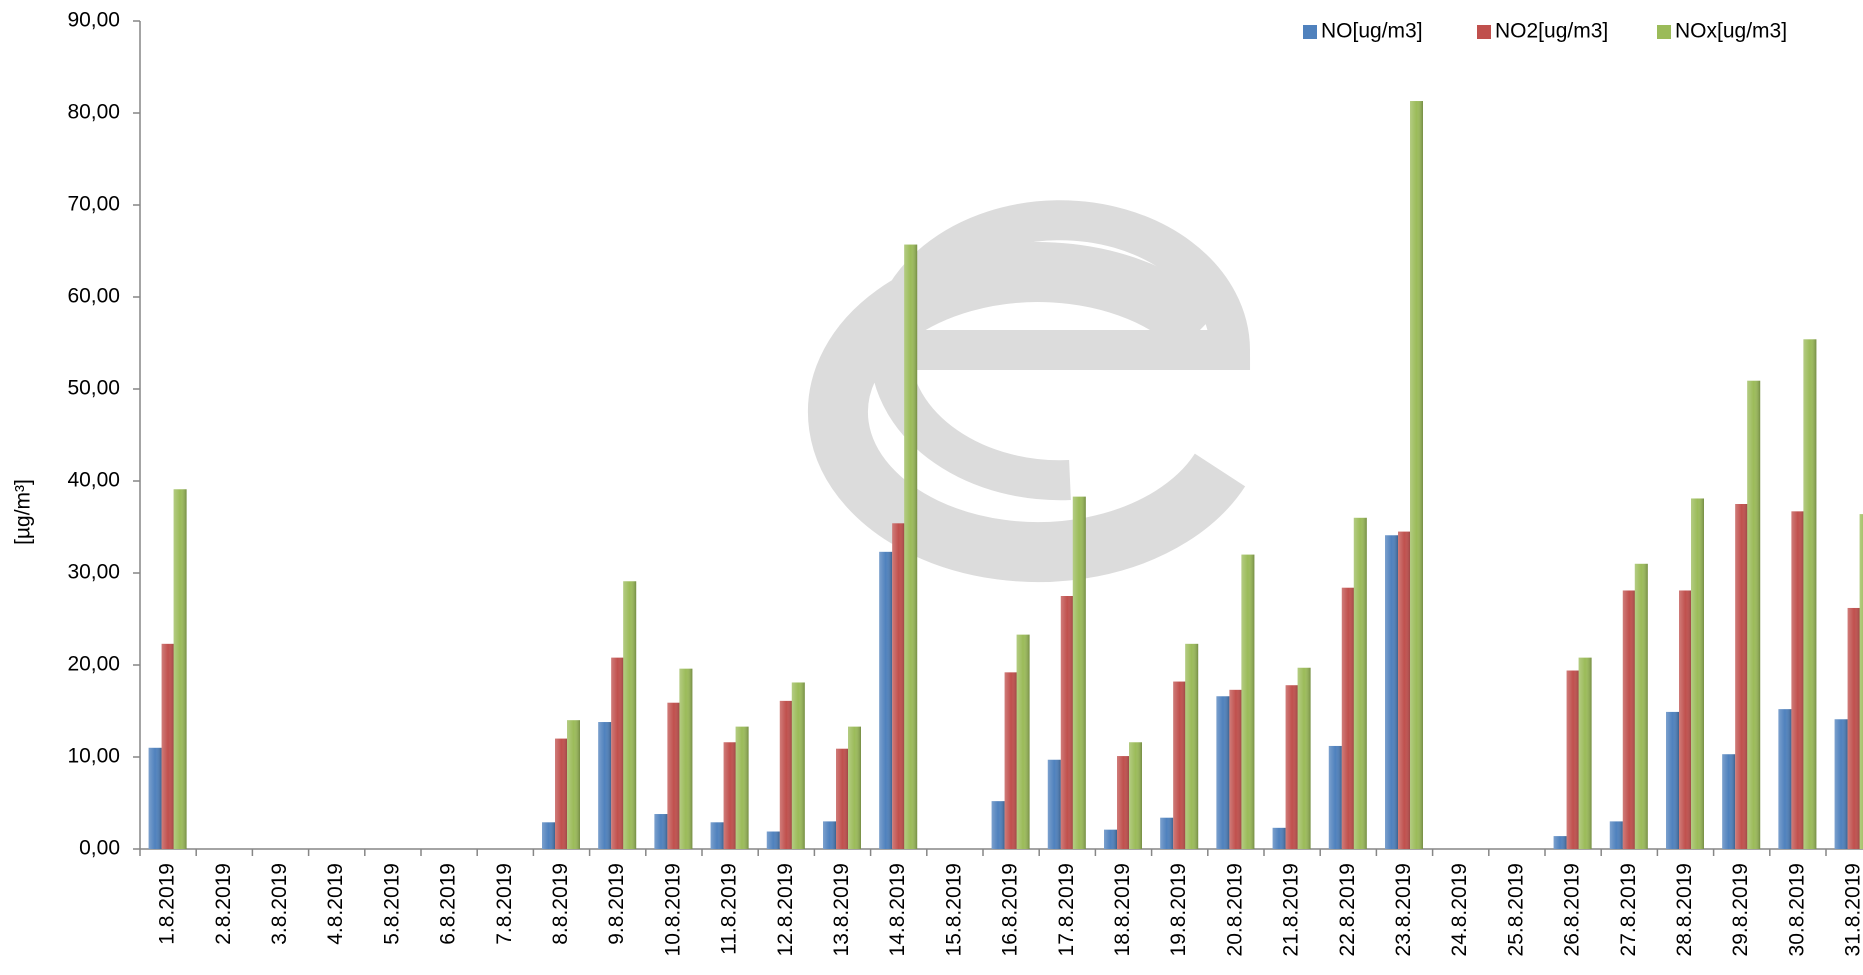 Image resolution: width=1863 pixels, height=975 pixels. What do you see at coordinates (93, 112) in the screenshot?
I see `y-tick-label: 80,00` at bounding box center [93, 112].